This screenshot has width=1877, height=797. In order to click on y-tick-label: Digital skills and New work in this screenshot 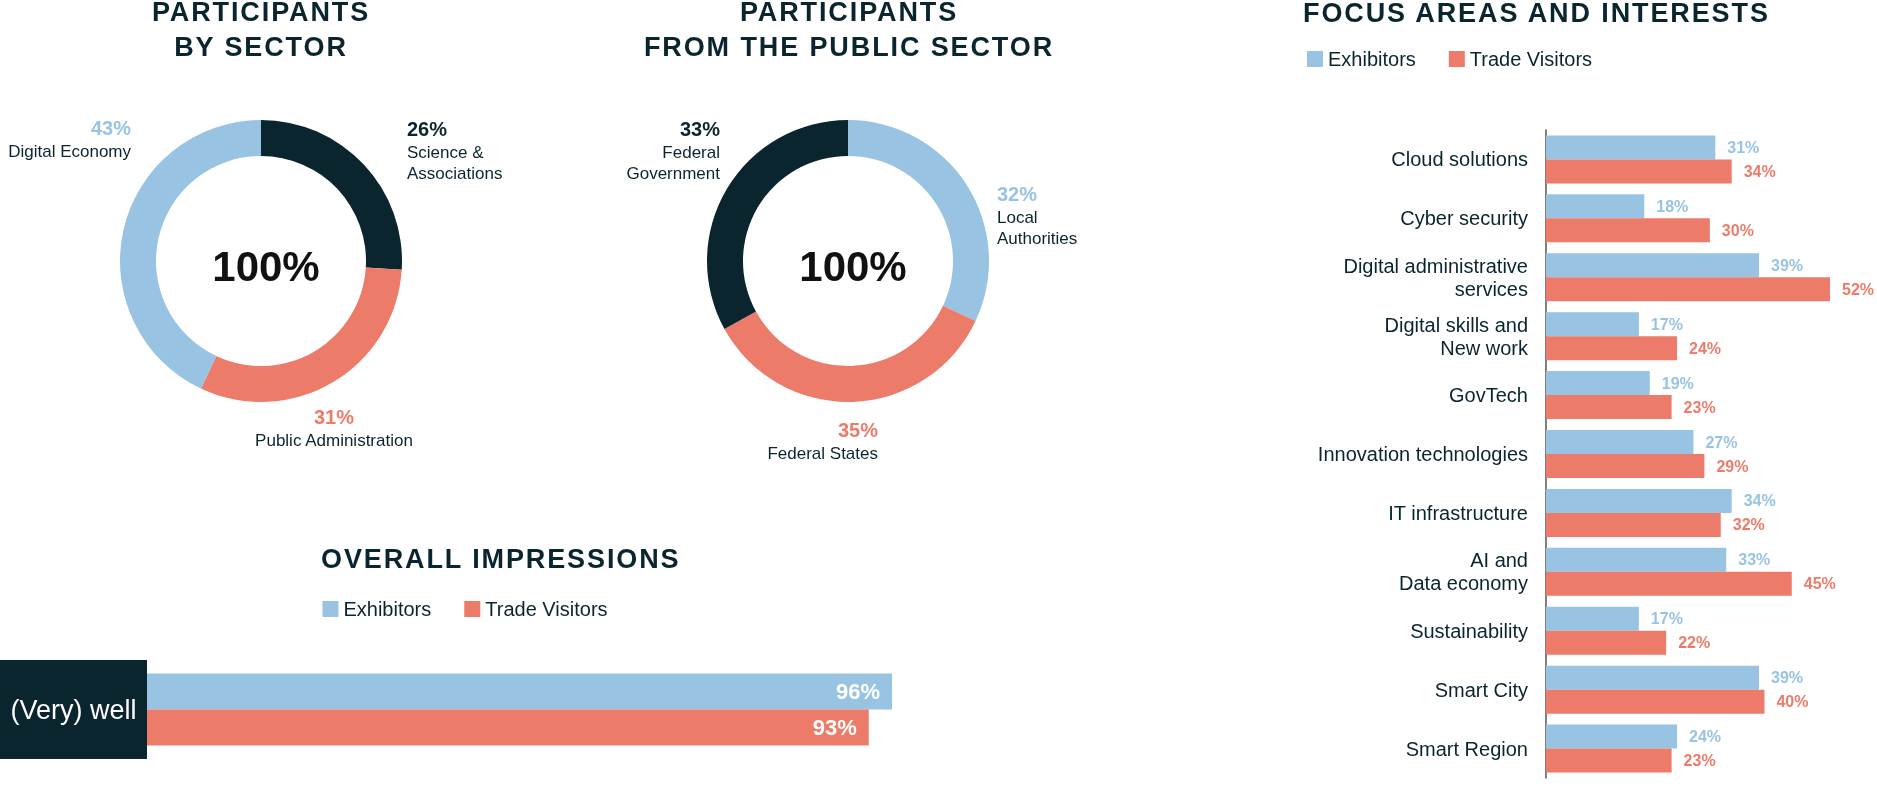, I will do `click(1456, 336)`.